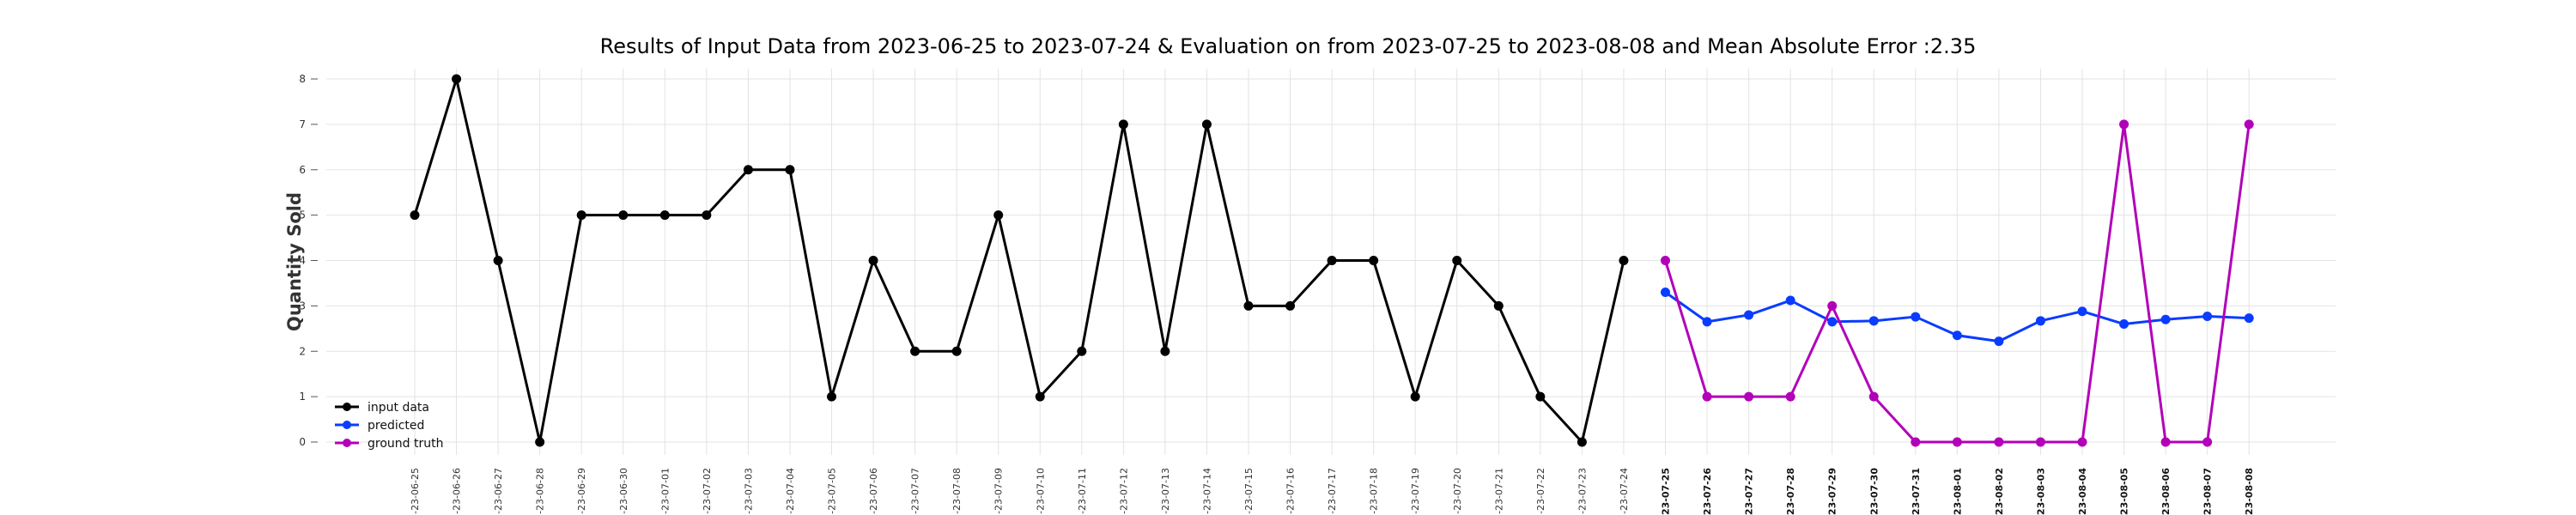 This screenshot has height=515, width=2576. Describe the element at coordinates (1332, 491) in the screenshot. I see `x-tick-label: -23-07-17` at that location.